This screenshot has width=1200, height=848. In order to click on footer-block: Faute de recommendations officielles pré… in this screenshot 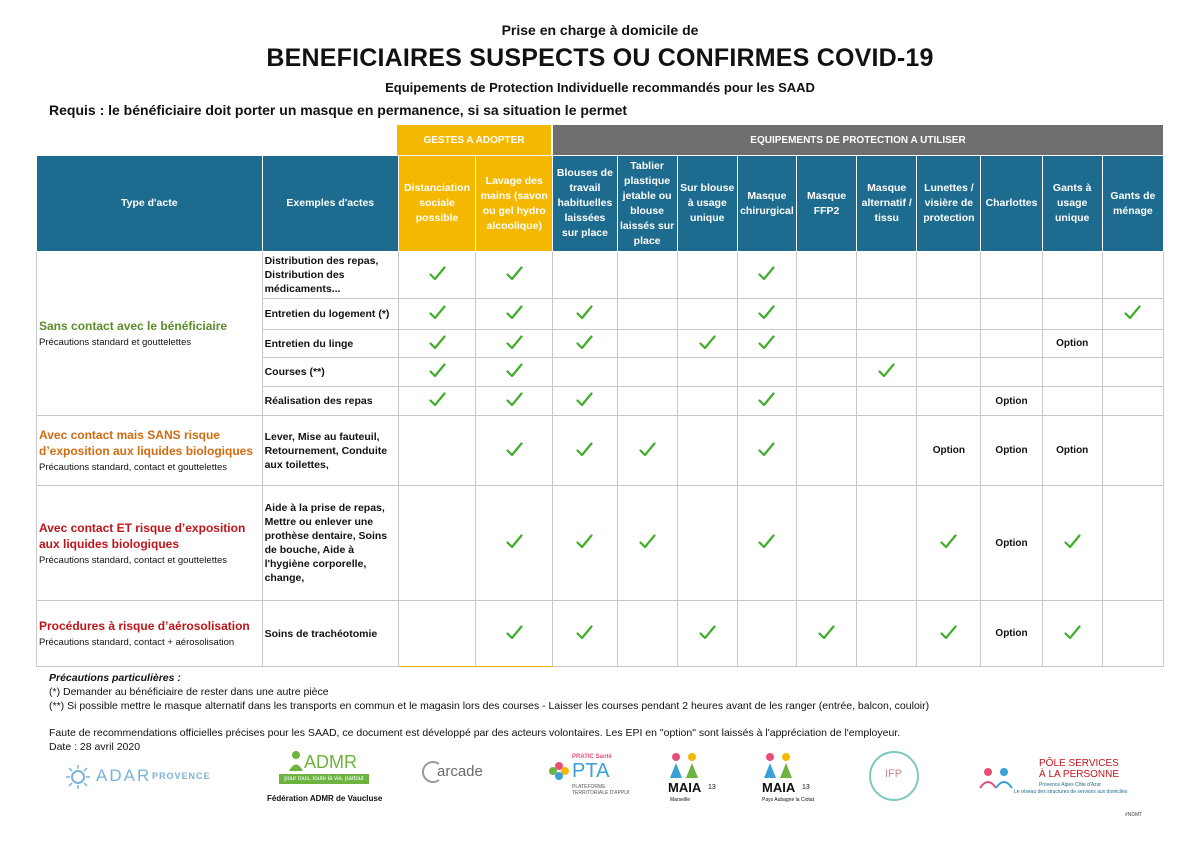, I will do `click(474, 740)`.